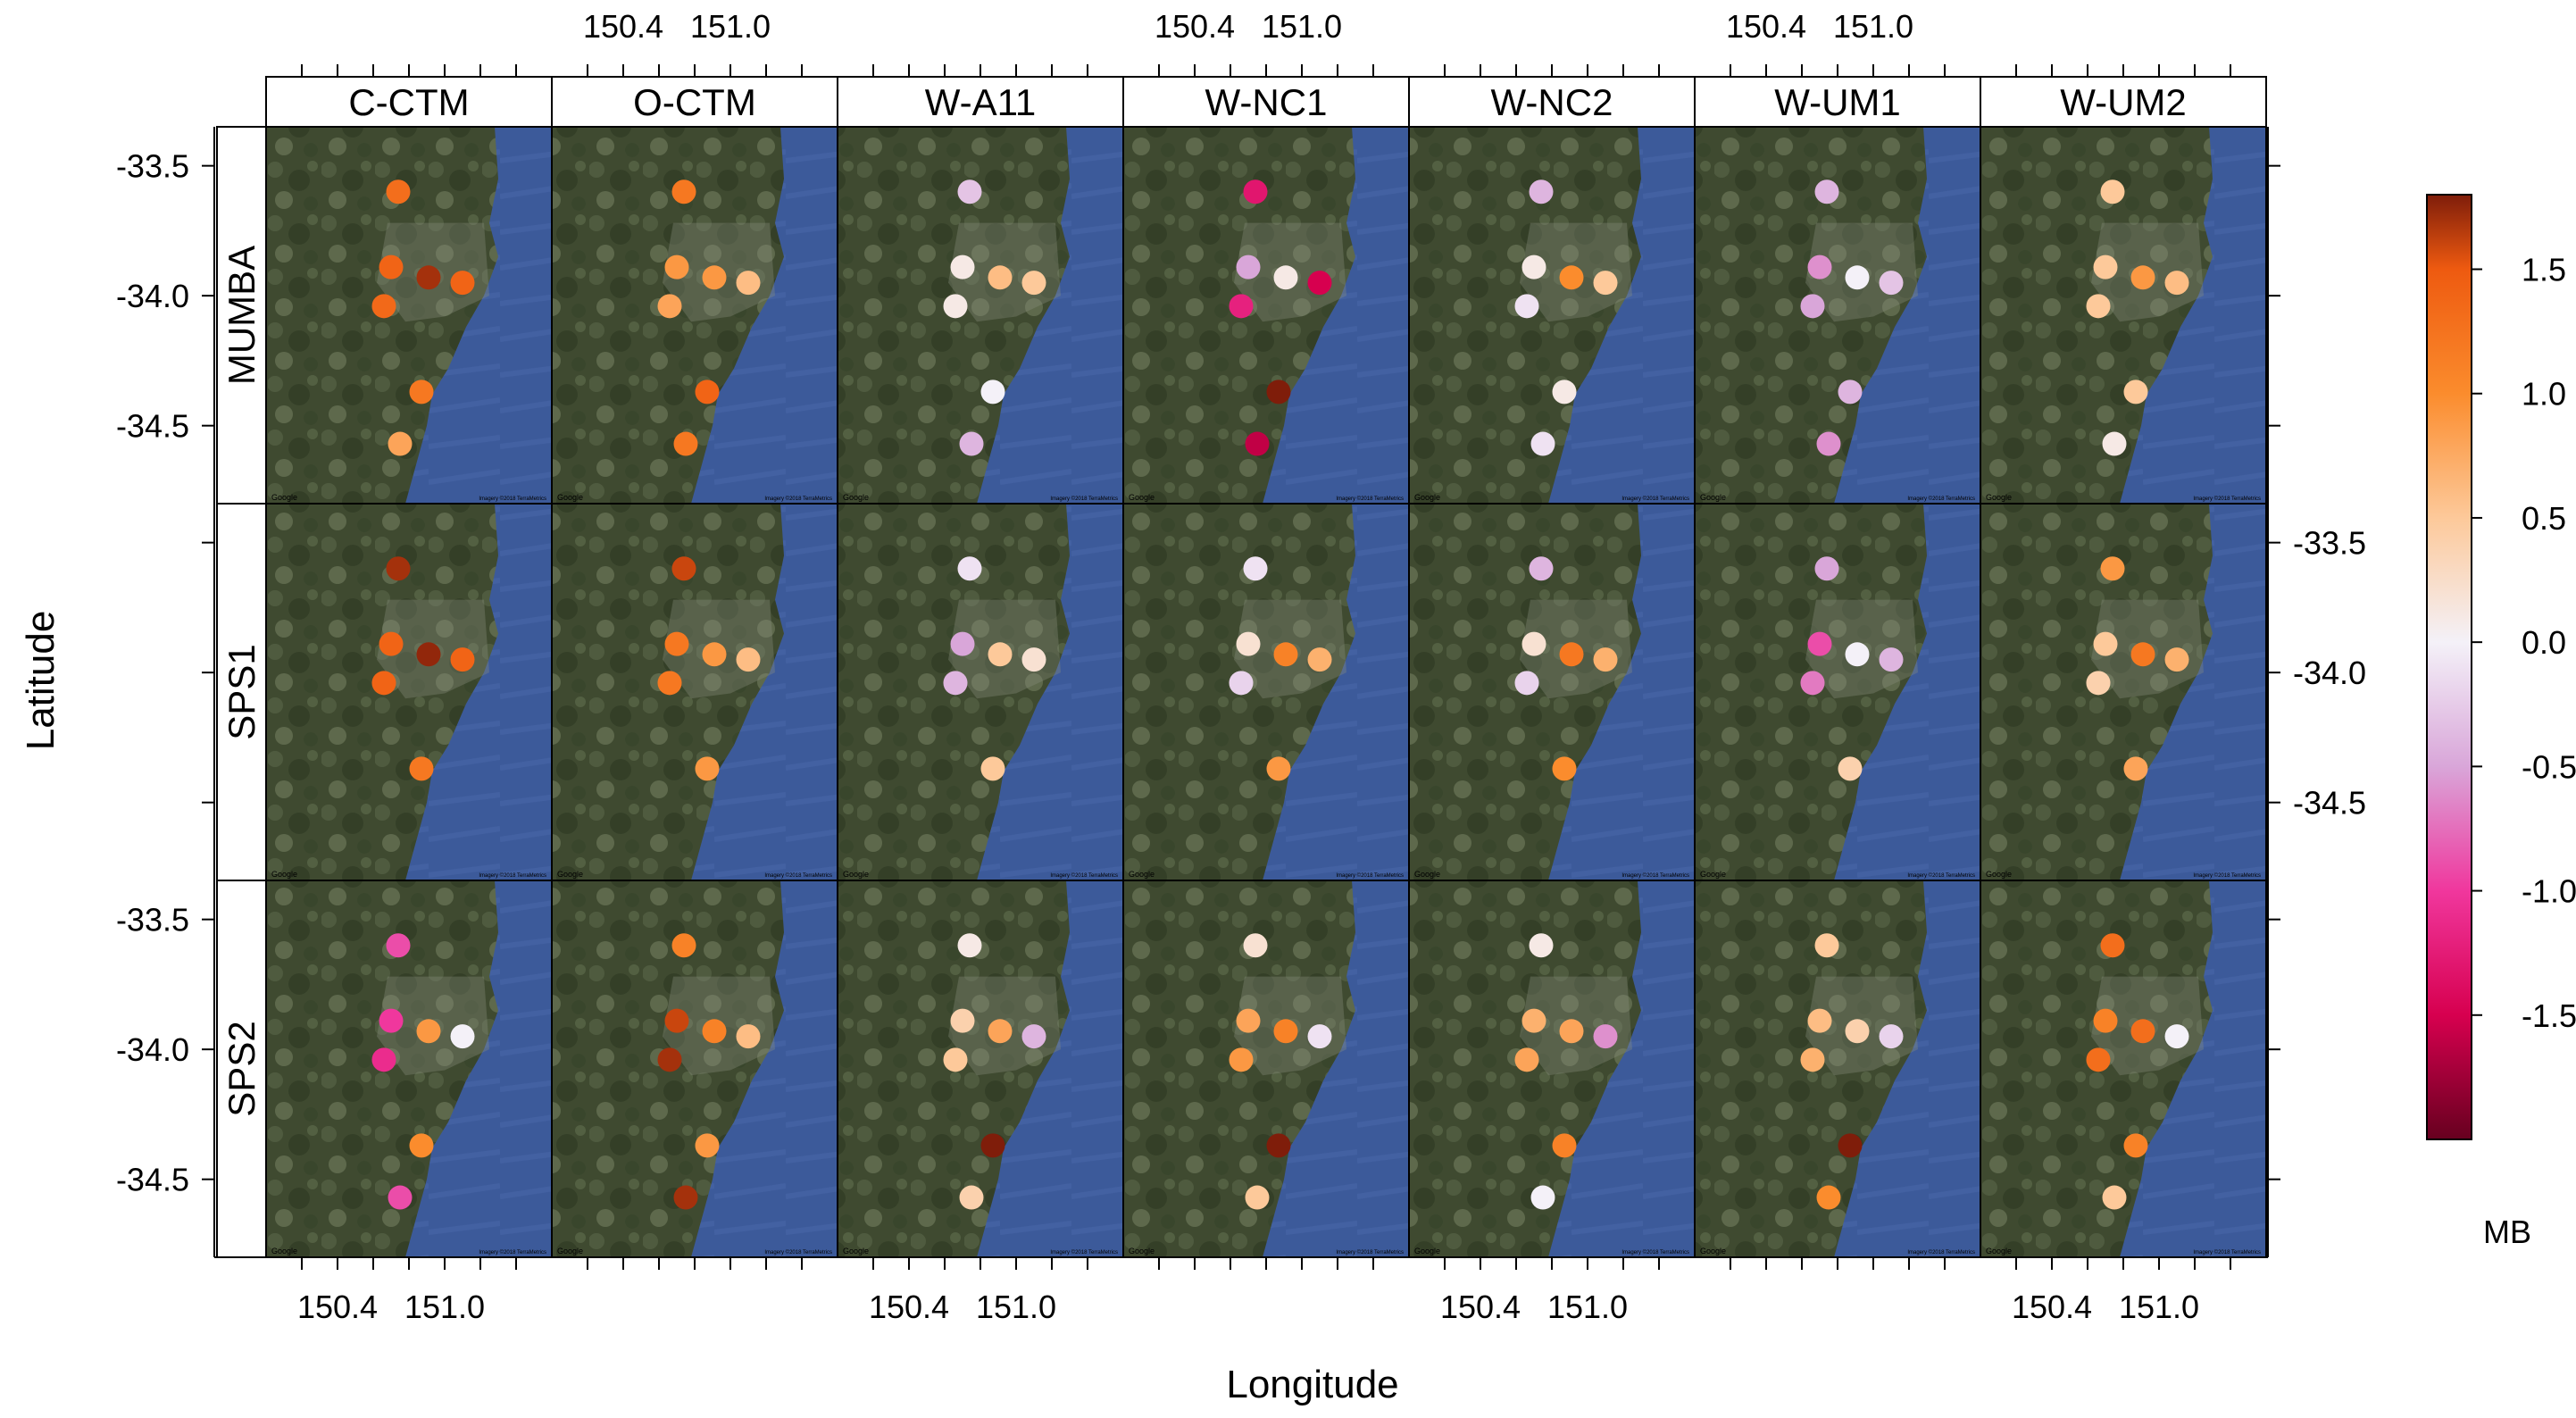  Describe the element at coordinates (2123, 315) in the screenshot. I see `map-panel-mumba-w-um2: Google Imagery ©2018 TerraMetrics` at that location.